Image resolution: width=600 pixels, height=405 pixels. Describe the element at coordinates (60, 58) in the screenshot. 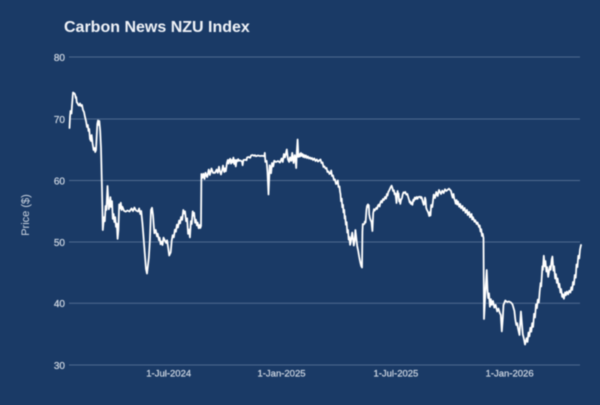

I see `svg-text: 80` at that location.